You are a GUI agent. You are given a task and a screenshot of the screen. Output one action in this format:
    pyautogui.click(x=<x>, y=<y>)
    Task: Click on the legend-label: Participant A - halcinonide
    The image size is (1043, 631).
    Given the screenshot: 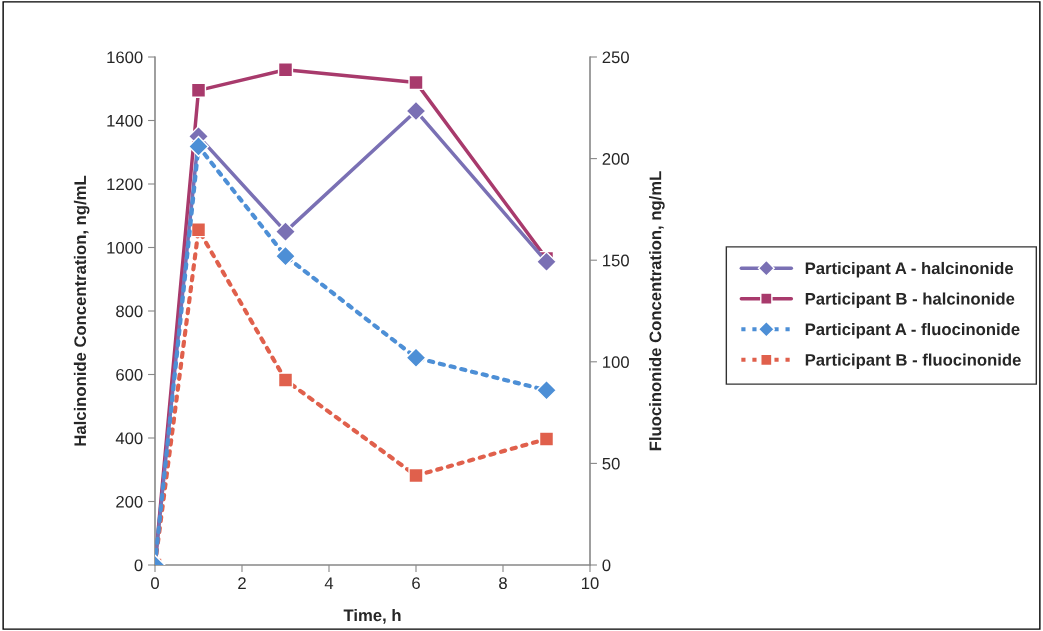 What is the action you would take?
    pyautogui.click(x=909, y=269)
    